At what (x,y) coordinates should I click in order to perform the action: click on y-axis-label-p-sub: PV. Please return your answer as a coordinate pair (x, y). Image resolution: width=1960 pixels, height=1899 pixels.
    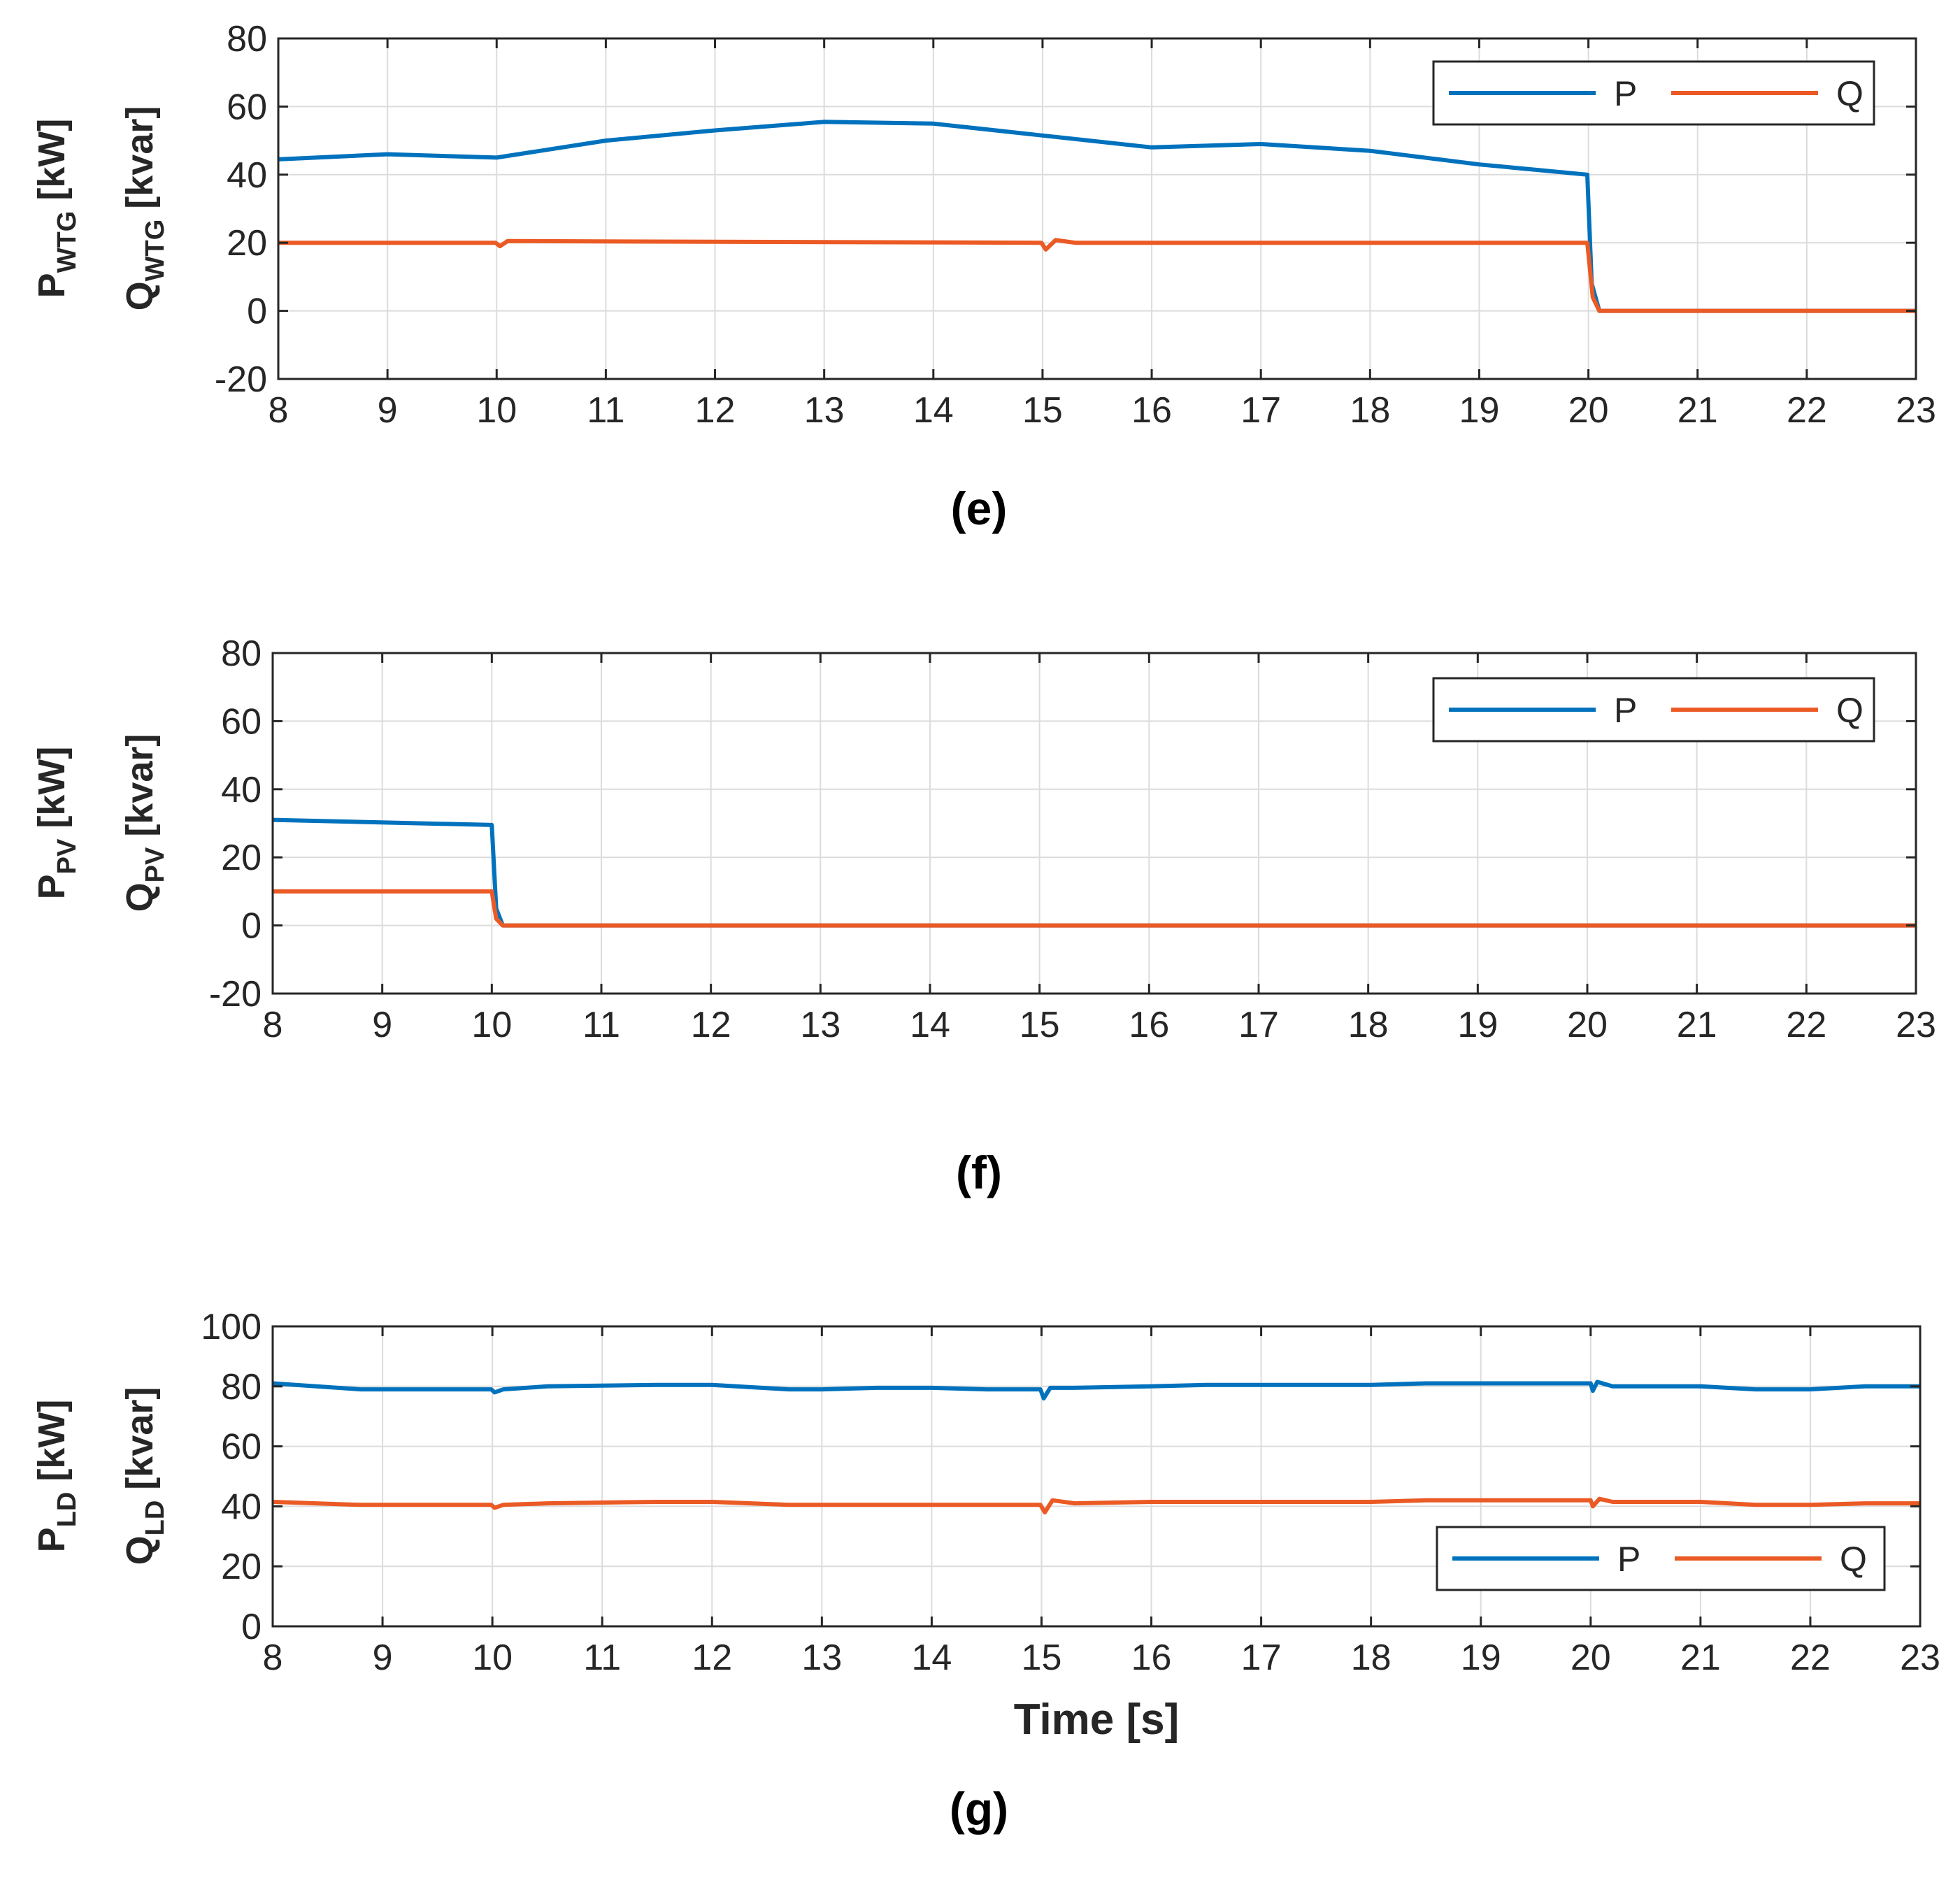
    Looking at the image, I should click on (67, 856).